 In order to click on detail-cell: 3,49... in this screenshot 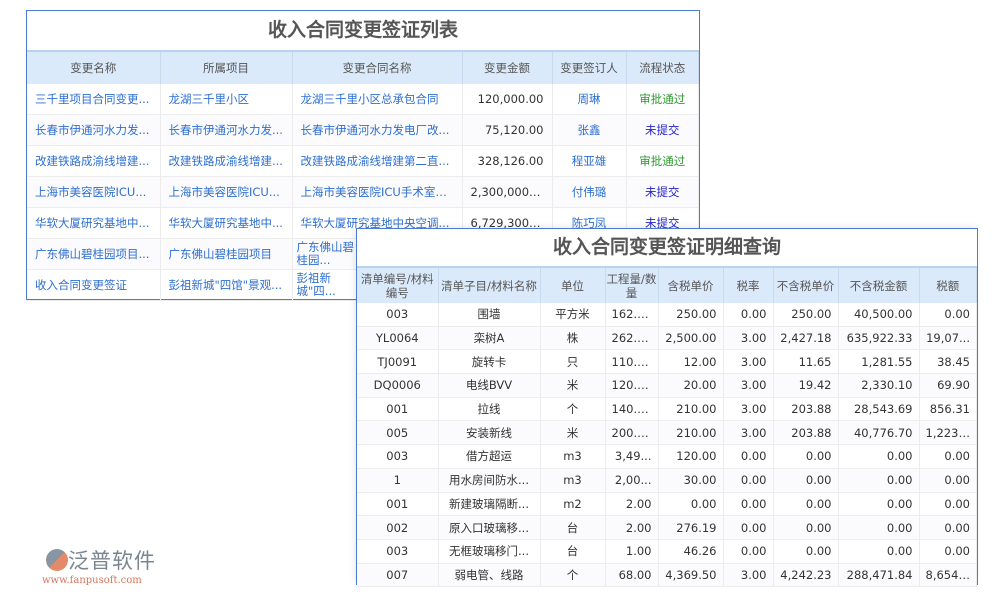, I will do `click(632, 456)`.